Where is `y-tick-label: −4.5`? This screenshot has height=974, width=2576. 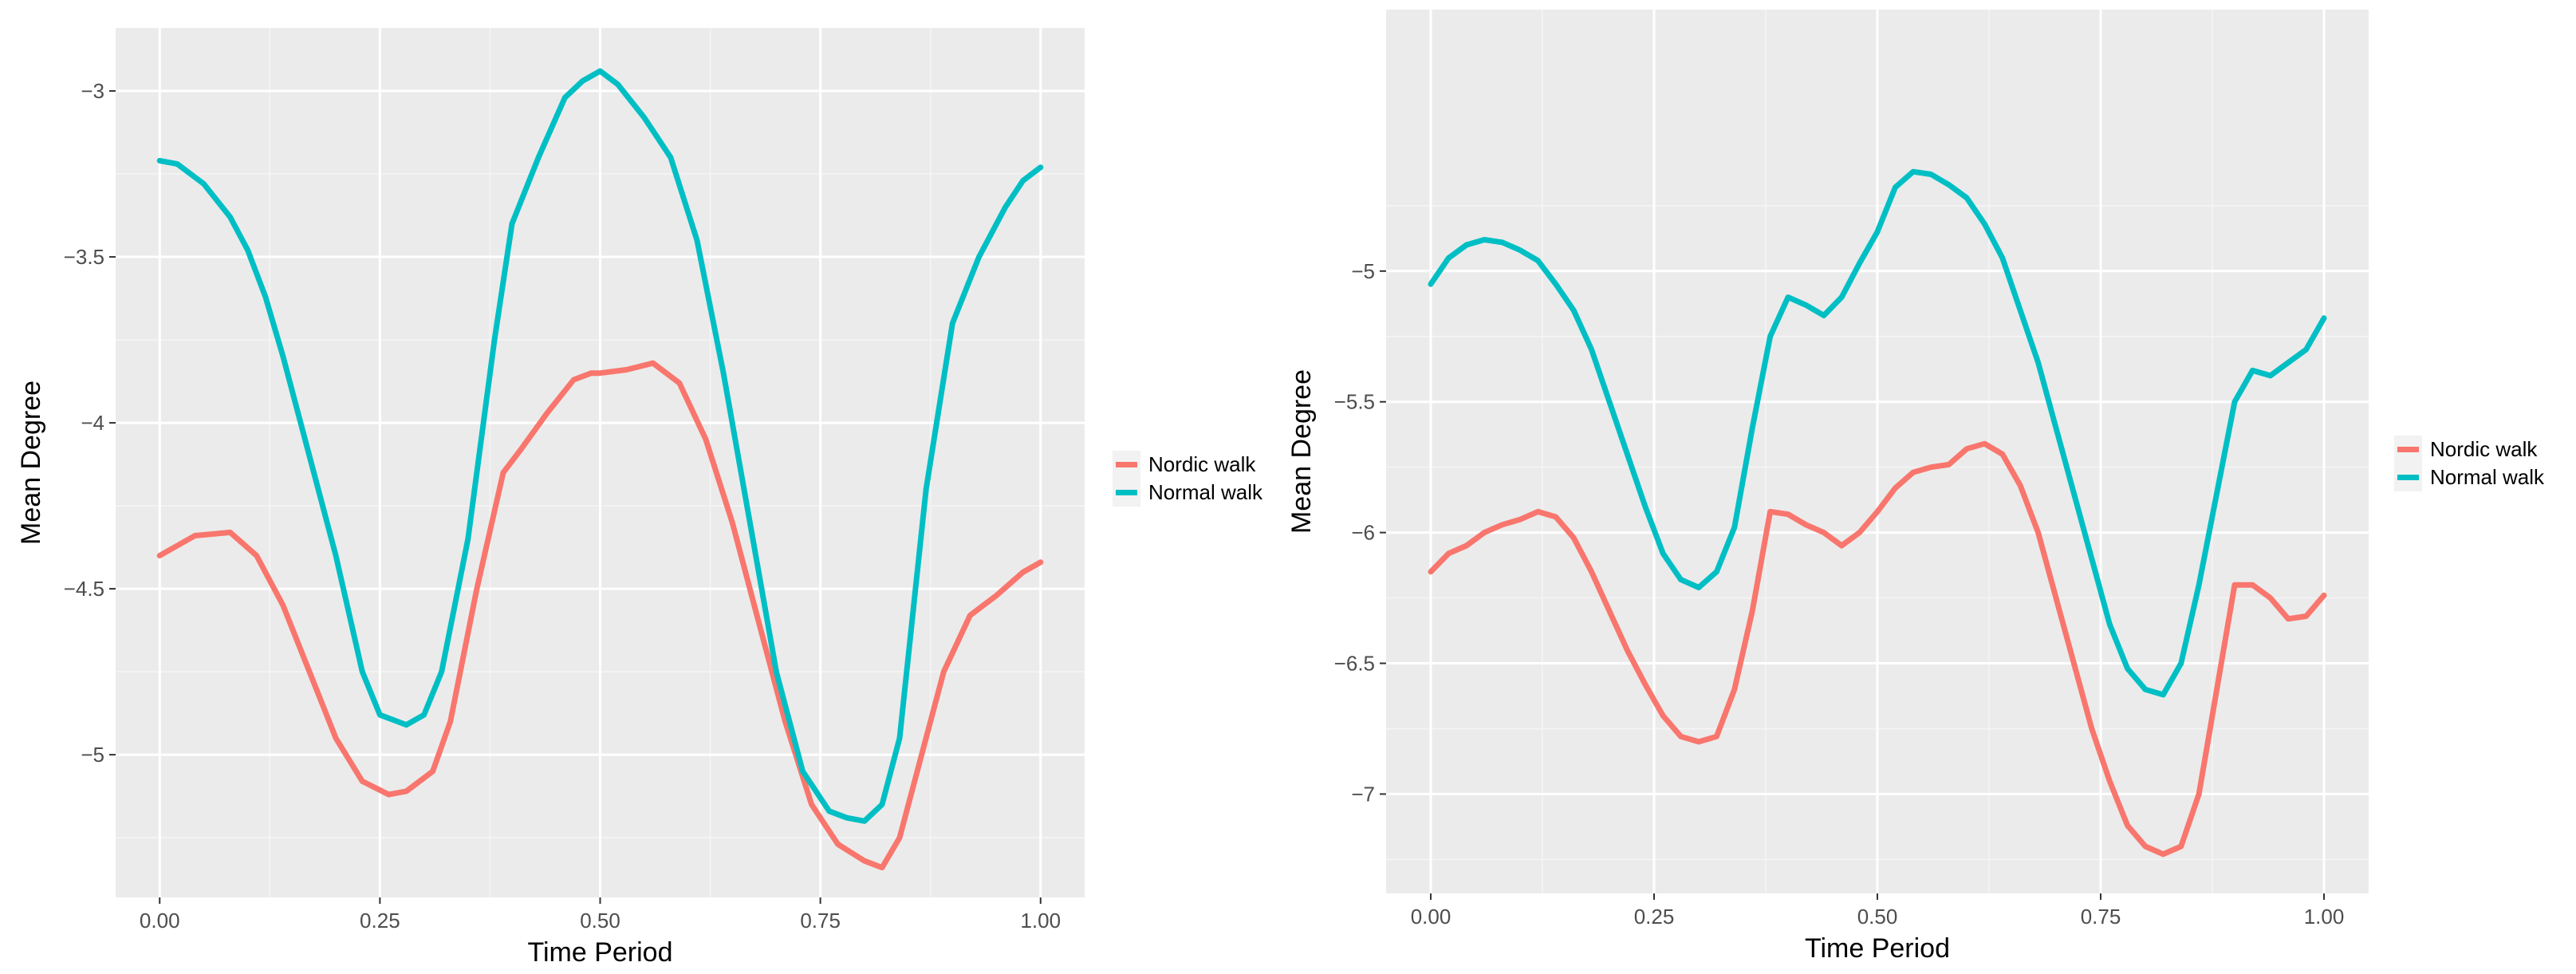 y-tick-label: −4.5 is located at coordinates (84, 589).